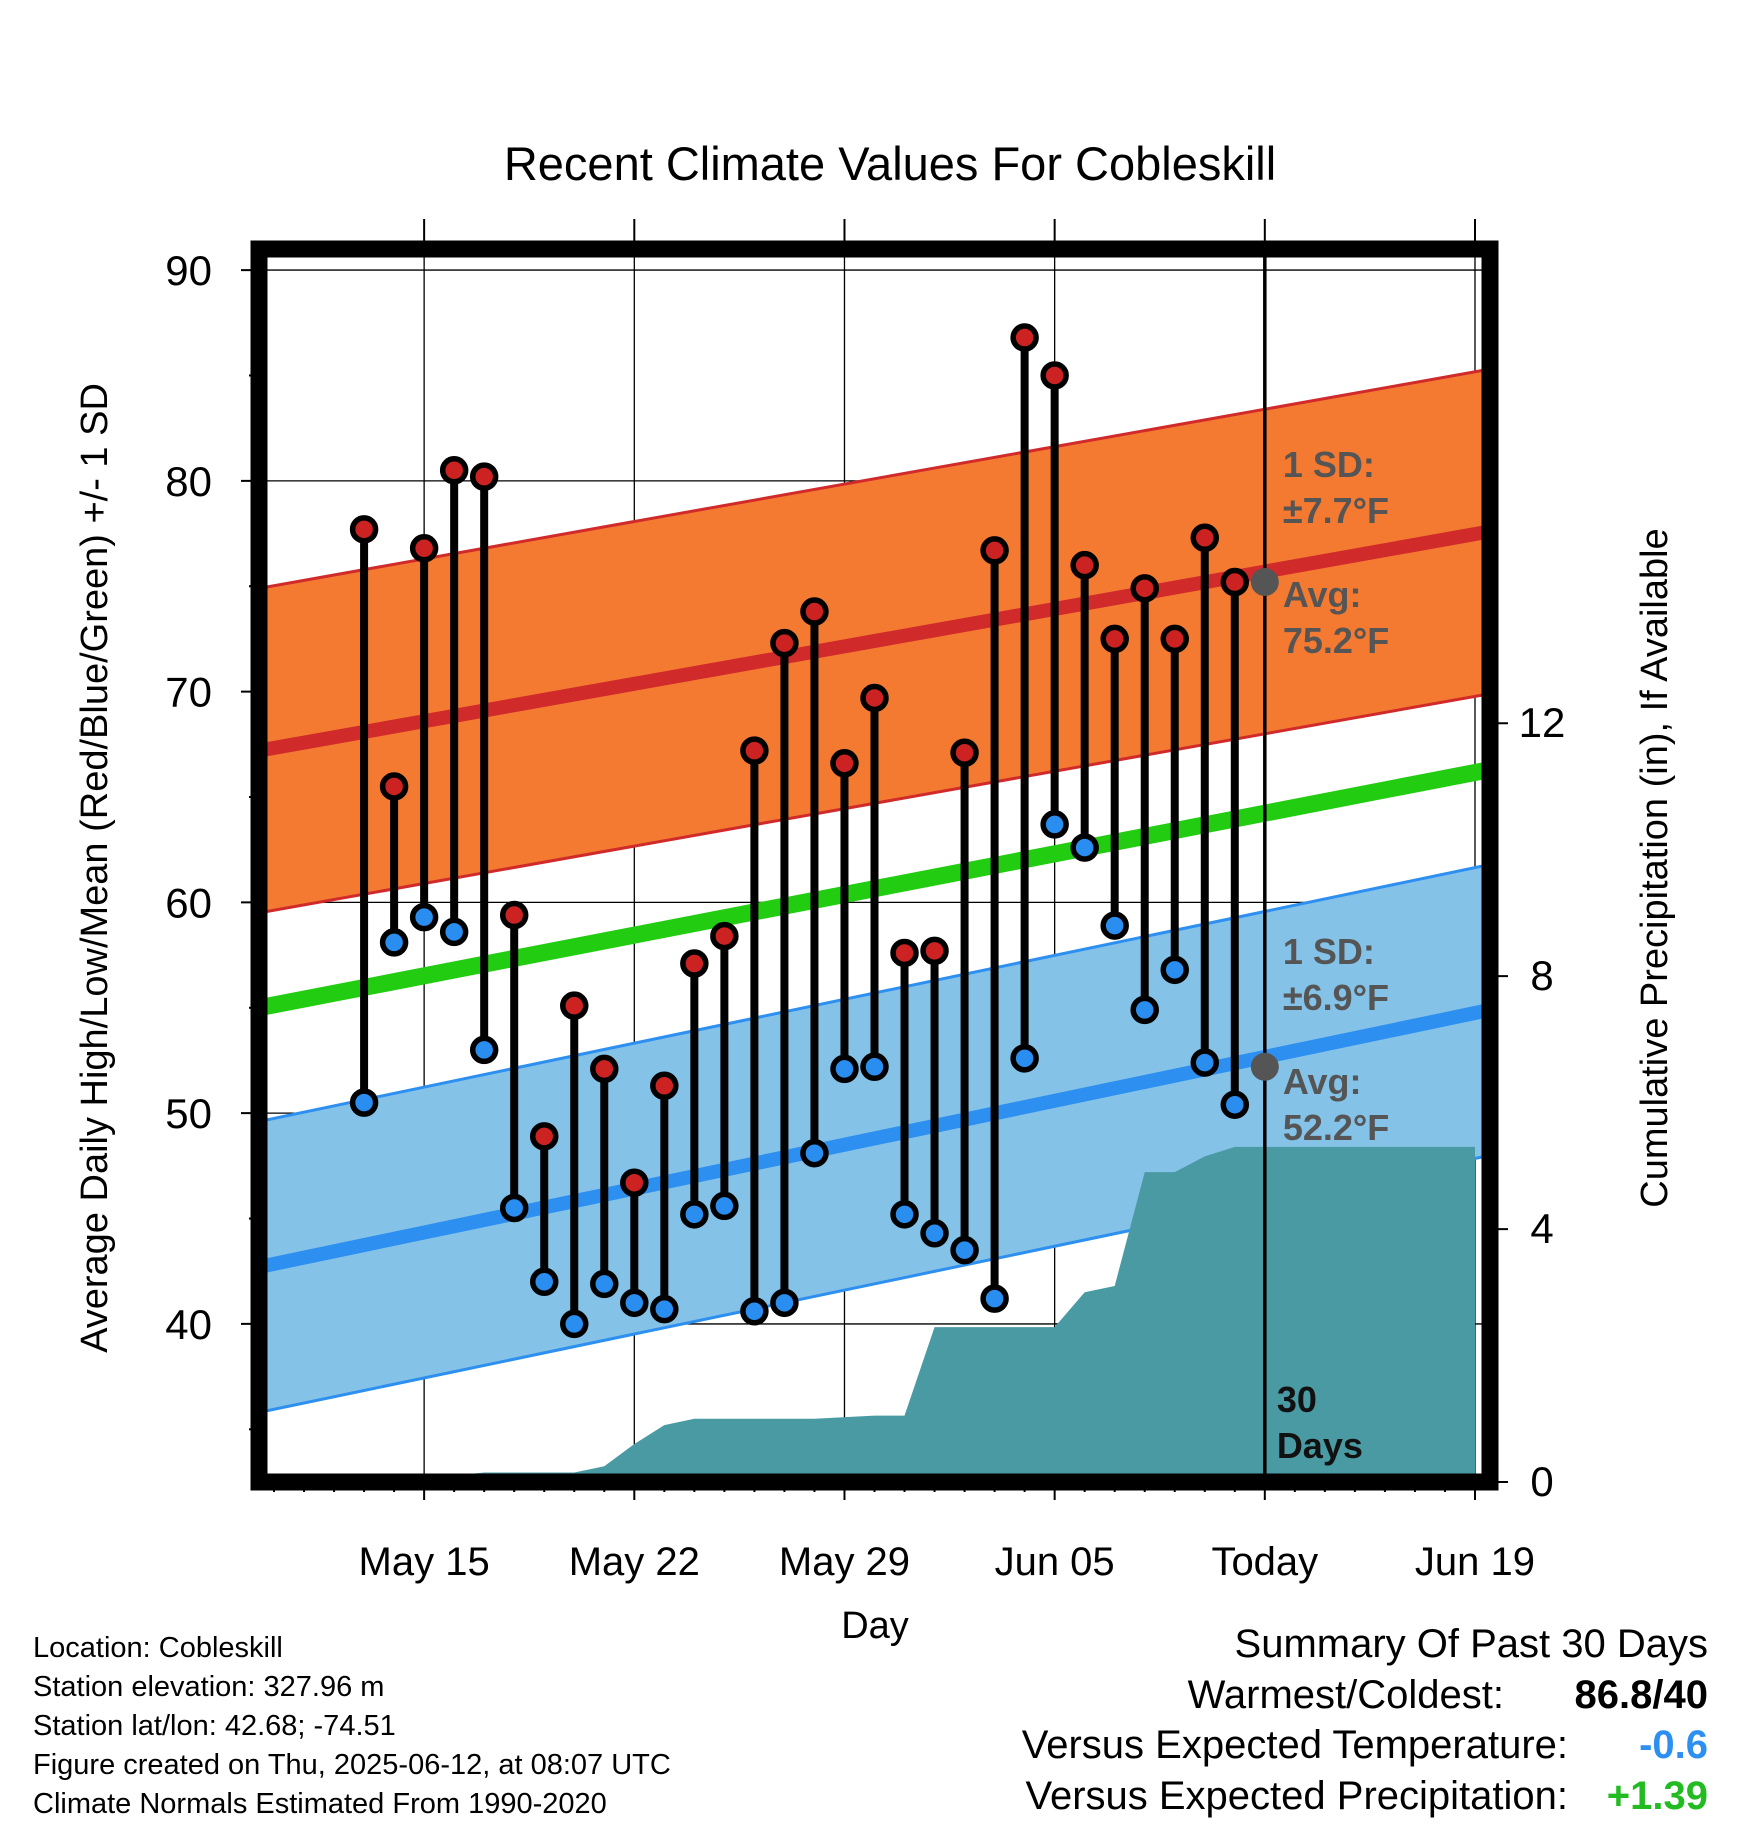 The image size is (1748, 1828). What do you see at coordinates (1322, 1081) in the screenshot?
I see `low-avg-label: Avg:` at bounding box center [1322, 1081].